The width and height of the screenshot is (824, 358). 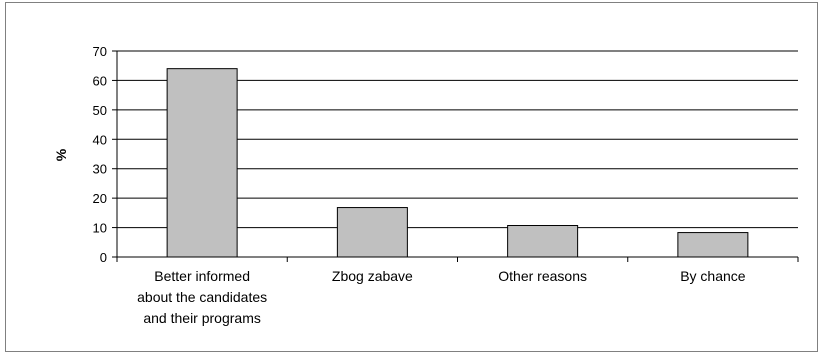 I want to click on y-tick-label: 10, so click(x=100, y=228).